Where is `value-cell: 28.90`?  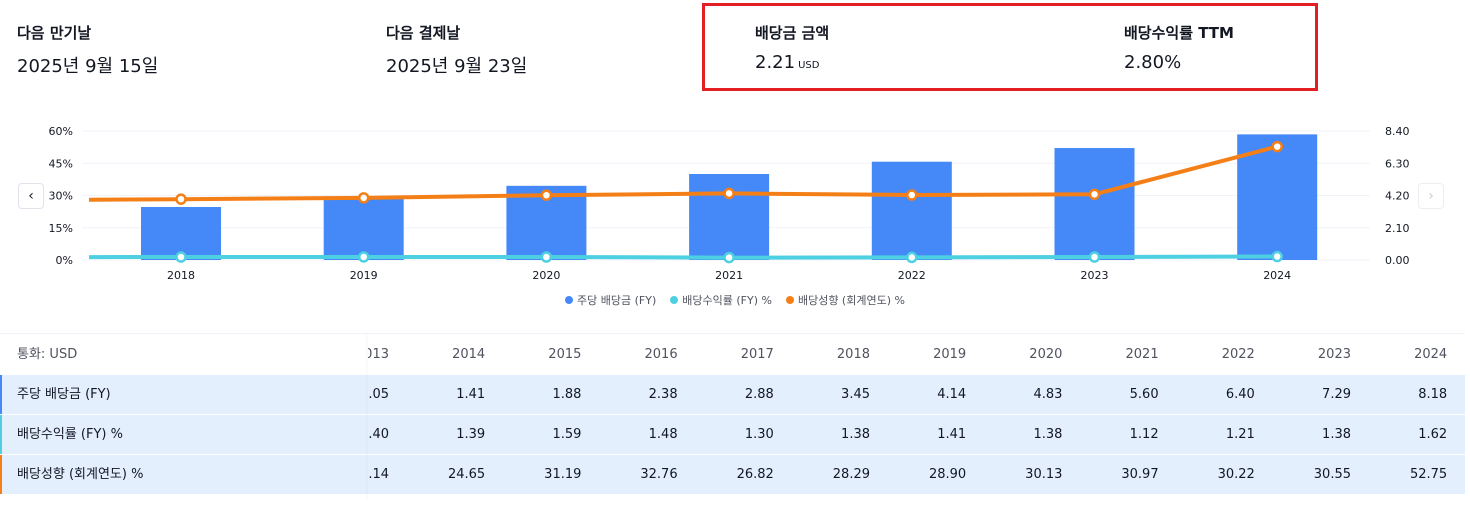 value-cell: 28.90 is located at coordinates (947, 474).